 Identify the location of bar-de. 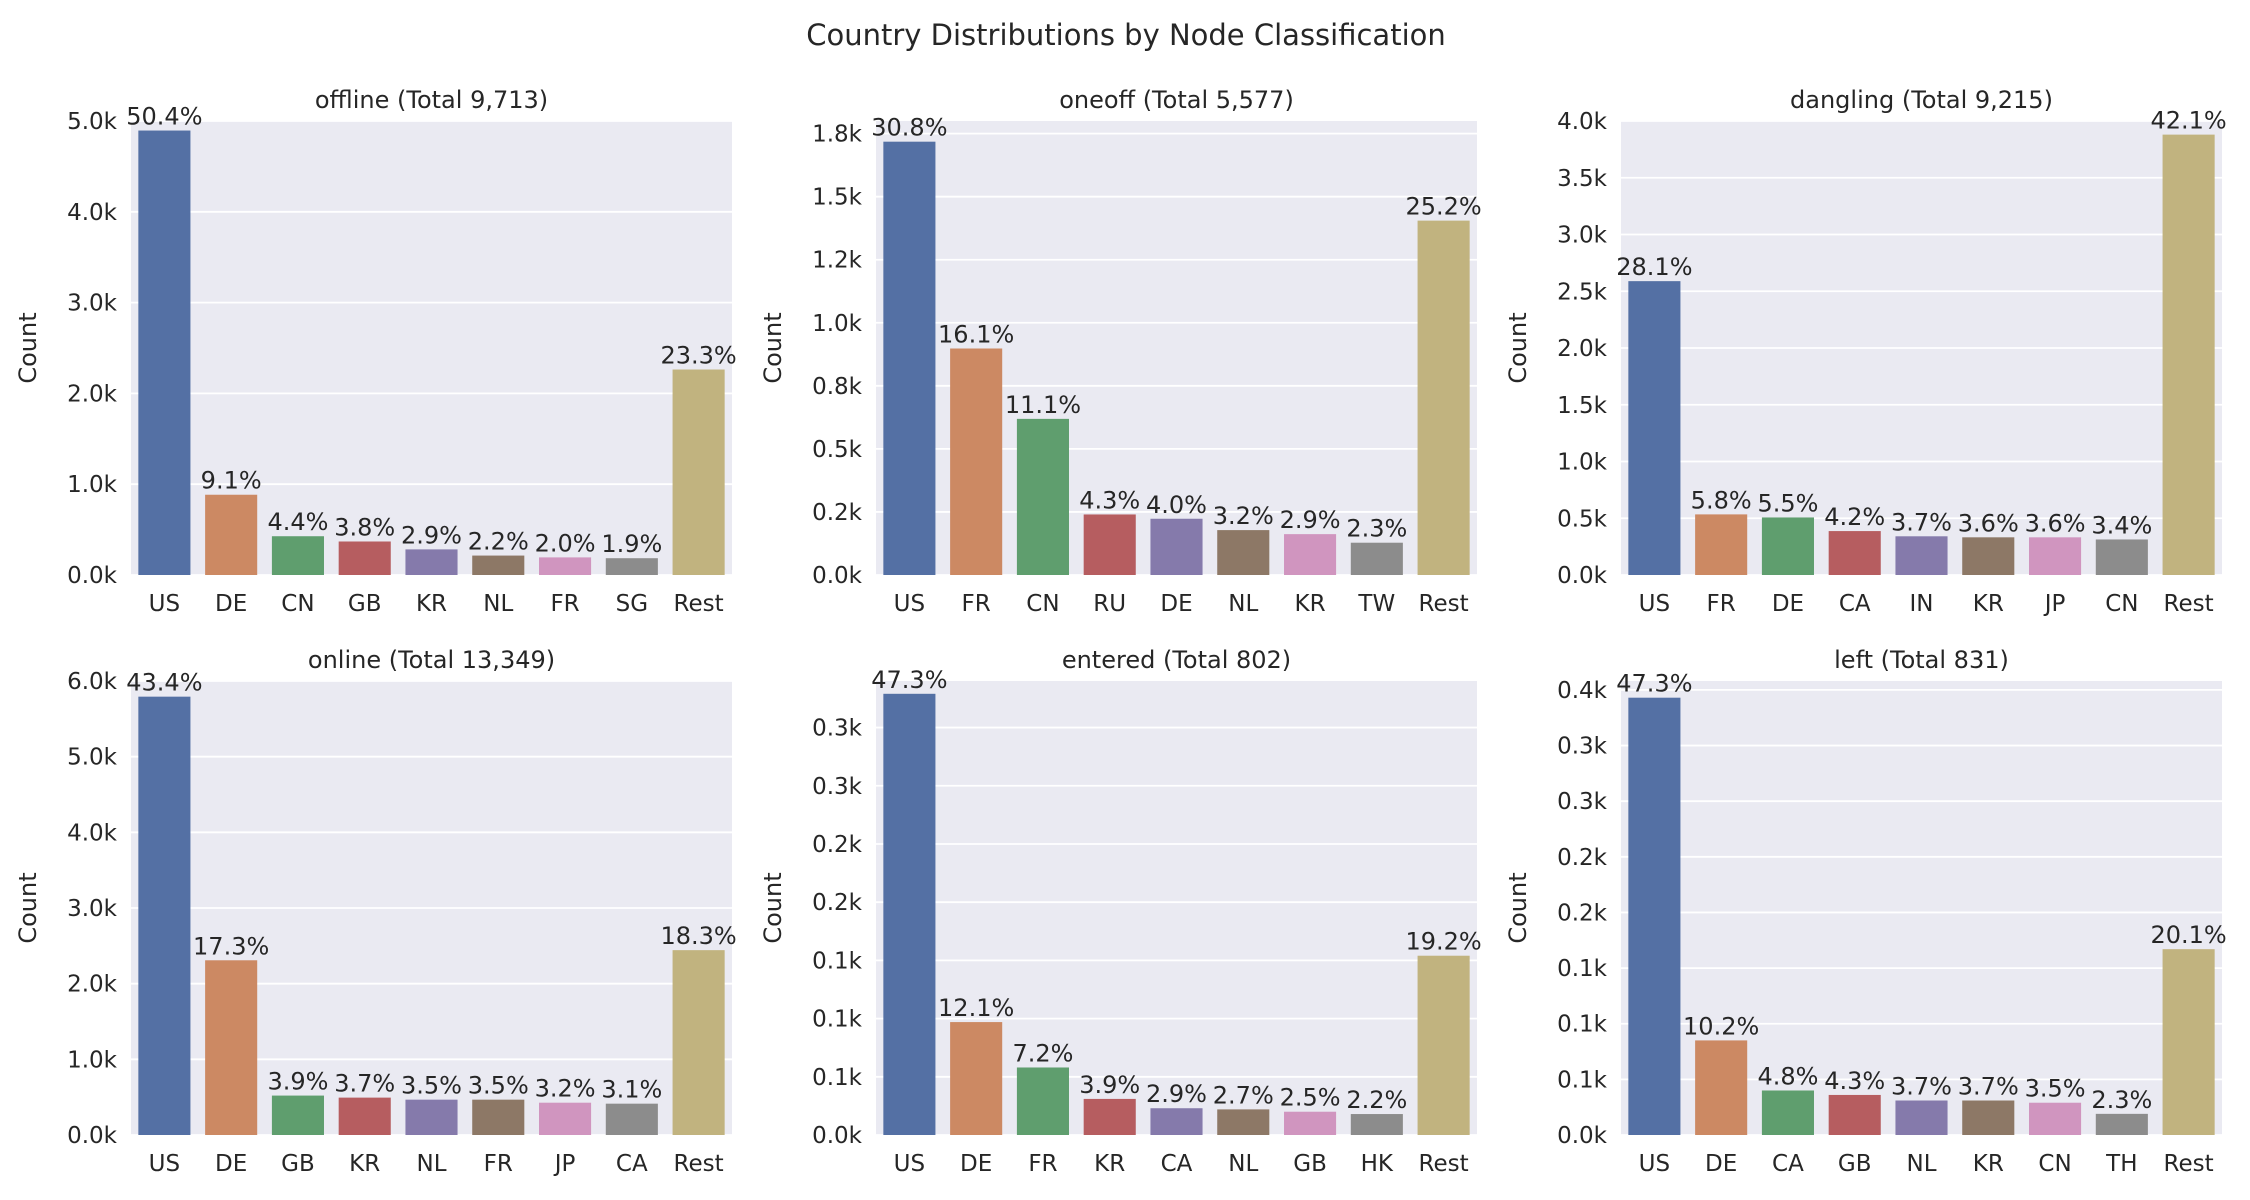
(1787, 546).